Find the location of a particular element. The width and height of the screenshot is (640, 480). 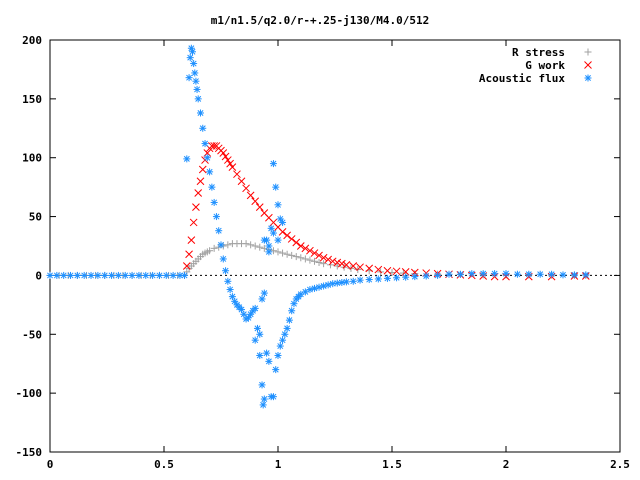

chart-title: m1/n1.5/q2.0/r-+.25-j130/M4.0/512 is located at coordinates (320, 20).